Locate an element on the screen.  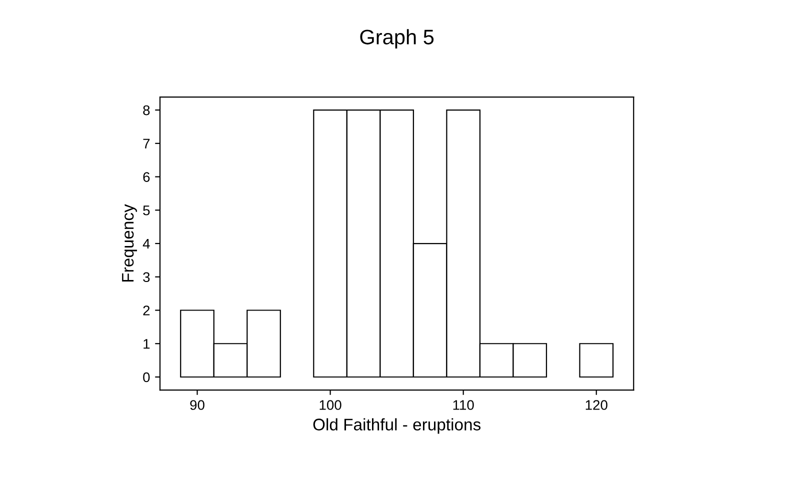
x-axis-title: Old Faithful - eruptions is located at coordinates (397, 426).